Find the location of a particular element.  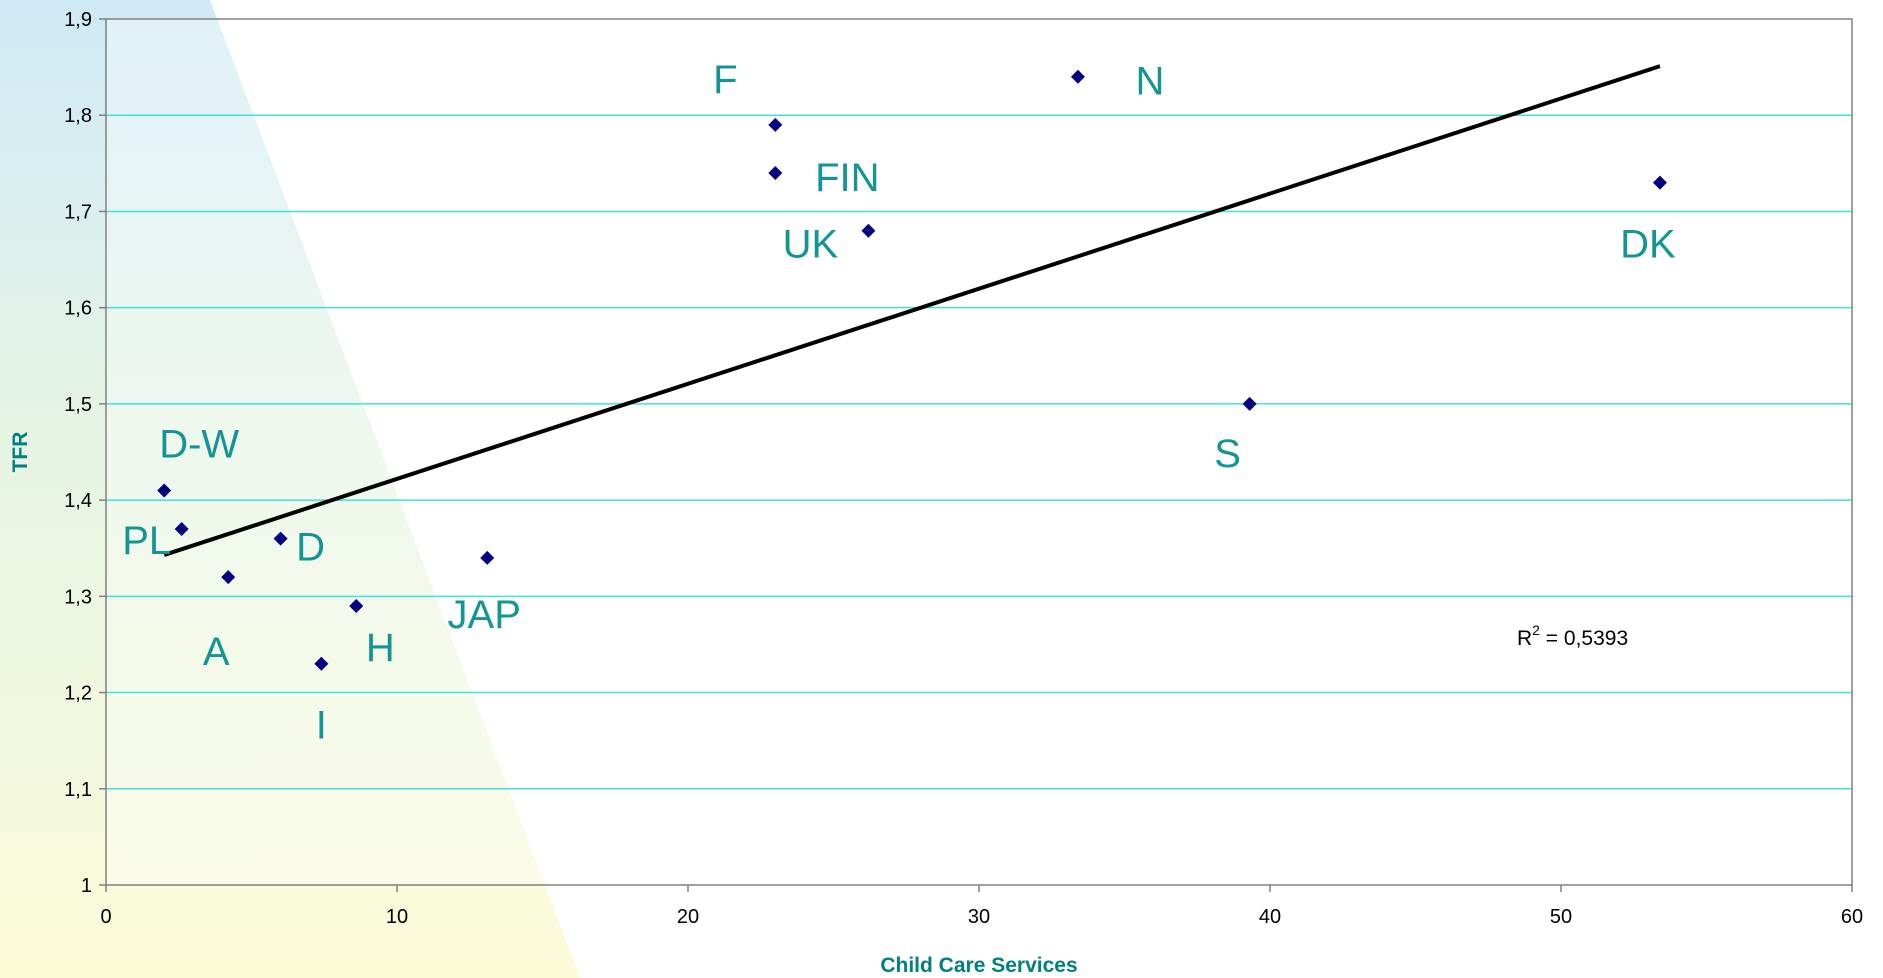

data-point-s is located at coordinates (1249, 403).